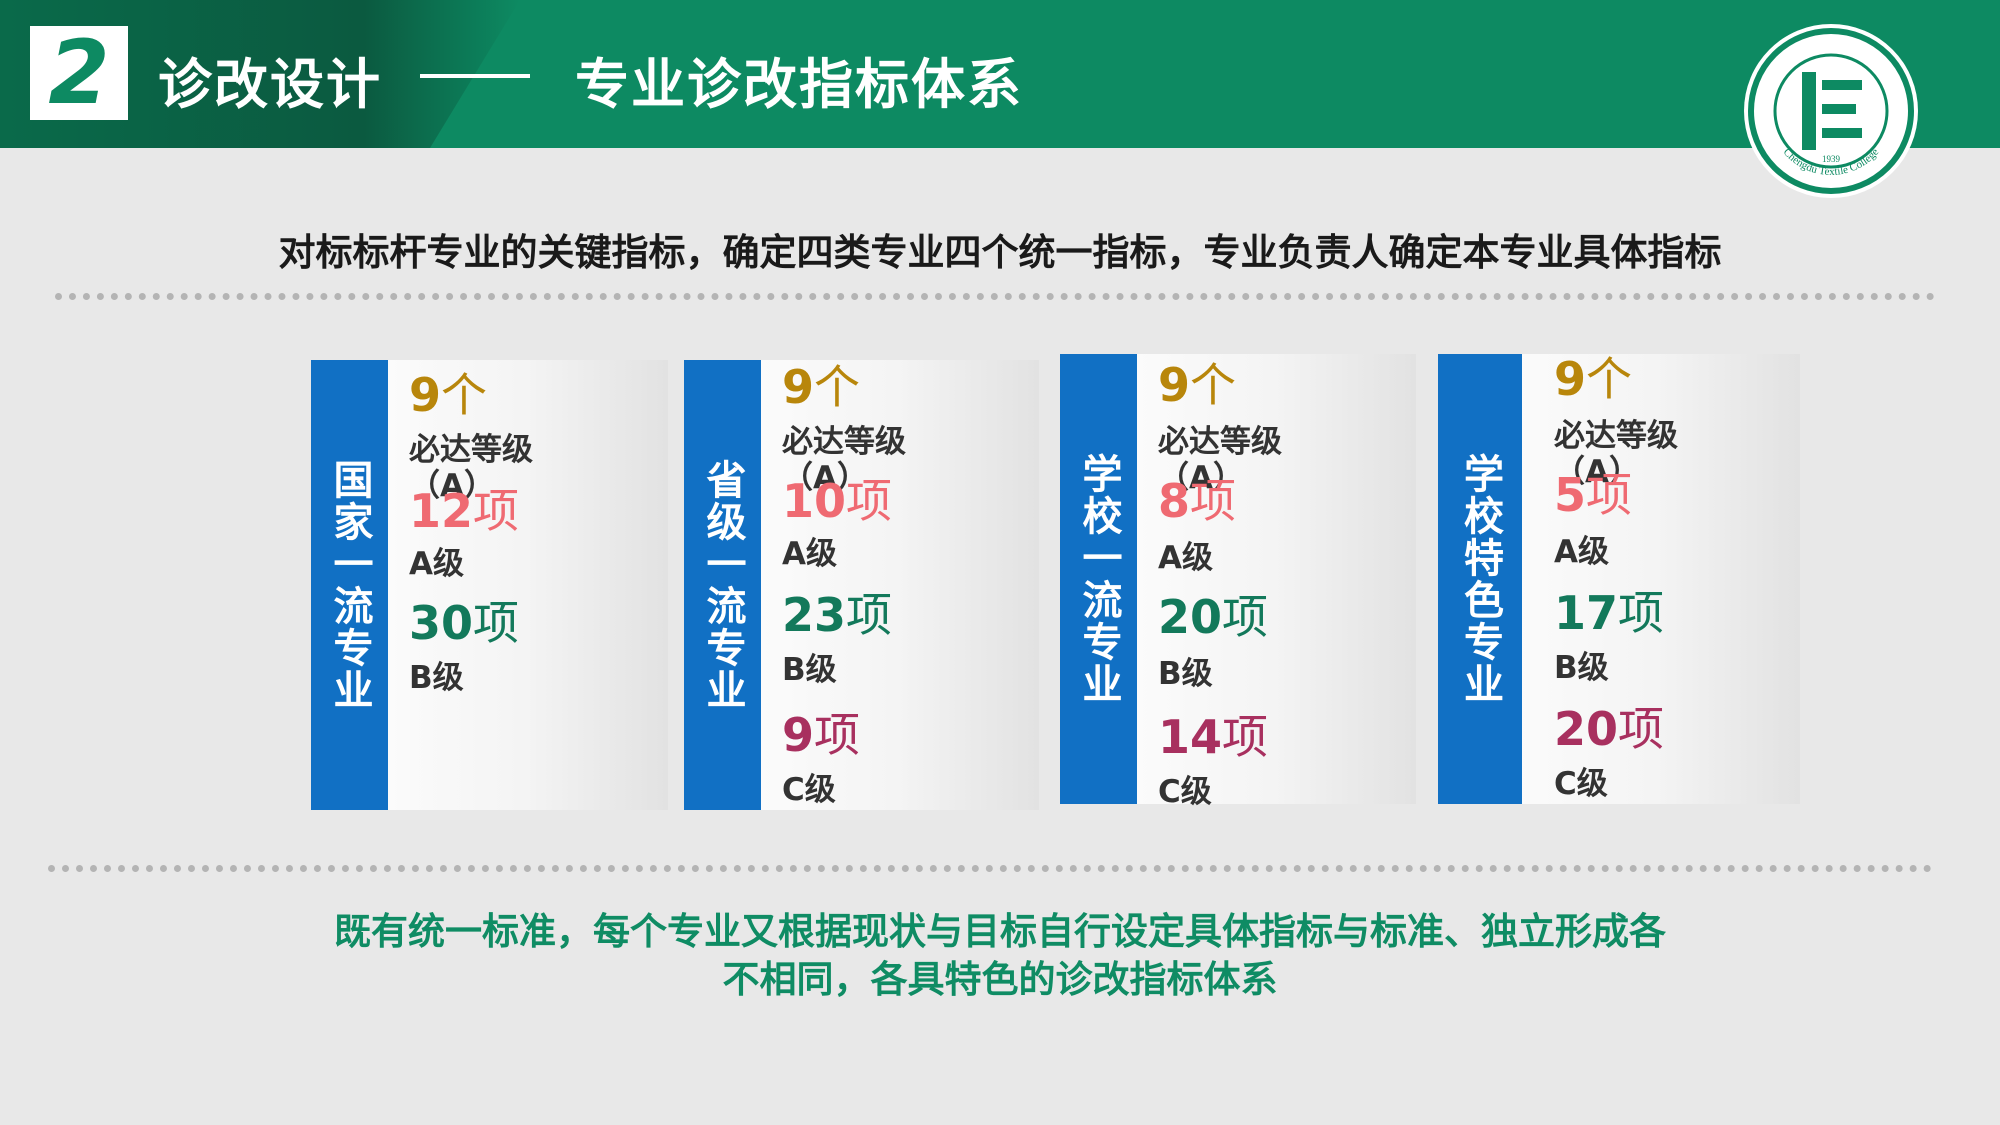 The height and width of the screenshot is (1125, 2000). I want to click on level-c-count: 20项, so click(1609, 729).